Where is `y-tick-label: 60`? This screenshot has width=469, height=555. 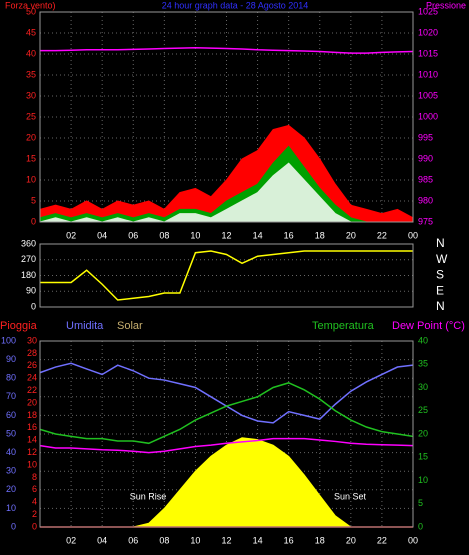 y-tick-label: 60 is located at coordinates (11, 415).